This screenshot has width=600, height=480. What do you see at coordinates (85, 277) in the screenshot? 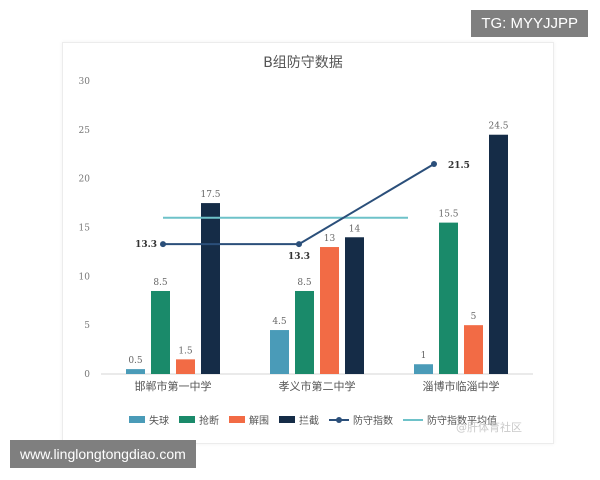
I see `y-tick-label: 10` at bounding box center [85, 277].